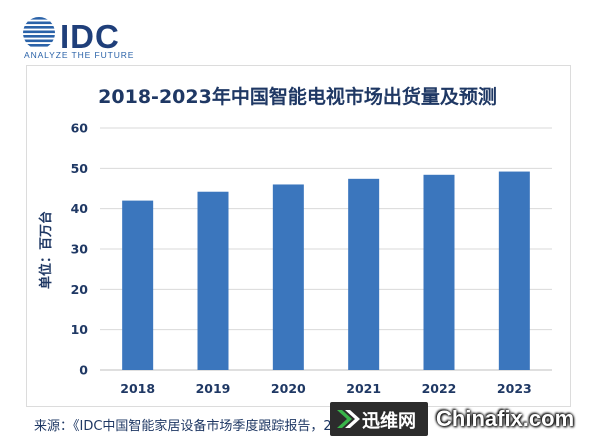  What do you see at coordinates (80, 289) in the screenshot?
I see `y-tick-label: 20` at bounding box center [80, 289].